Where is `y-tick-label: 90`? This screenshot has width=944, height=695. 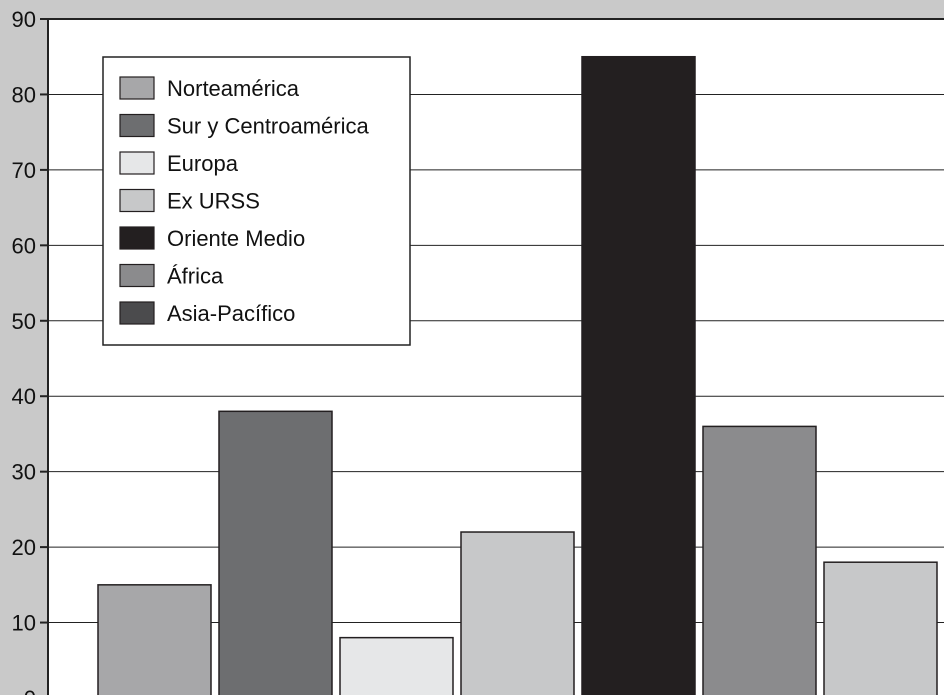
y-tick-label: 90 is located at coordinates (24, 19).